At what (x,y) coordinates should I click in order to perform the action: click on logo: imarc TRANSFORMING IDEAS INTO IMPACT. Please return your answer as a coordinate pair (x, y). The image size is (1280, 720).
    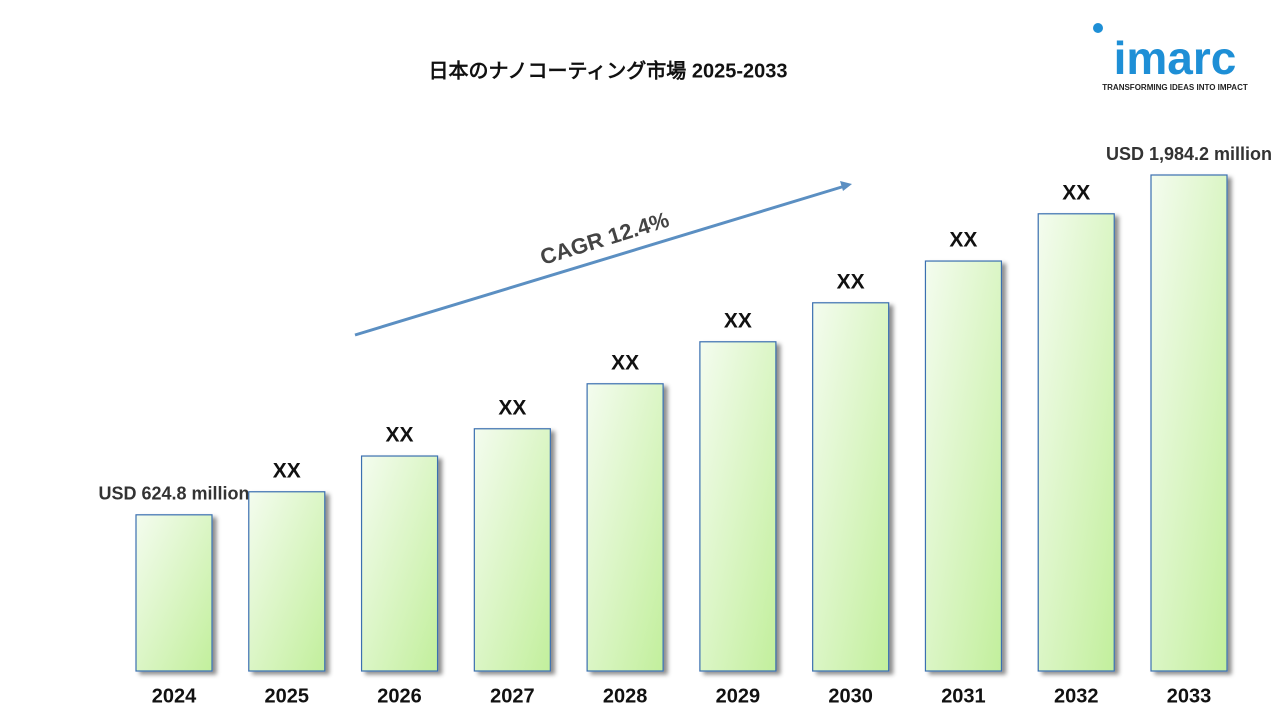
    Looking at the image, I should click on (1170, 57).